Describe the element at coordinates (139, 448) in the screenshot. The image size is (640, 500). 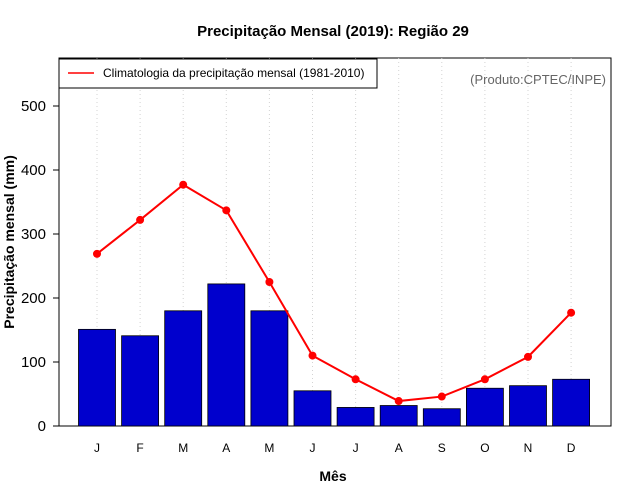
I see `x-tick-label: F` at that location.